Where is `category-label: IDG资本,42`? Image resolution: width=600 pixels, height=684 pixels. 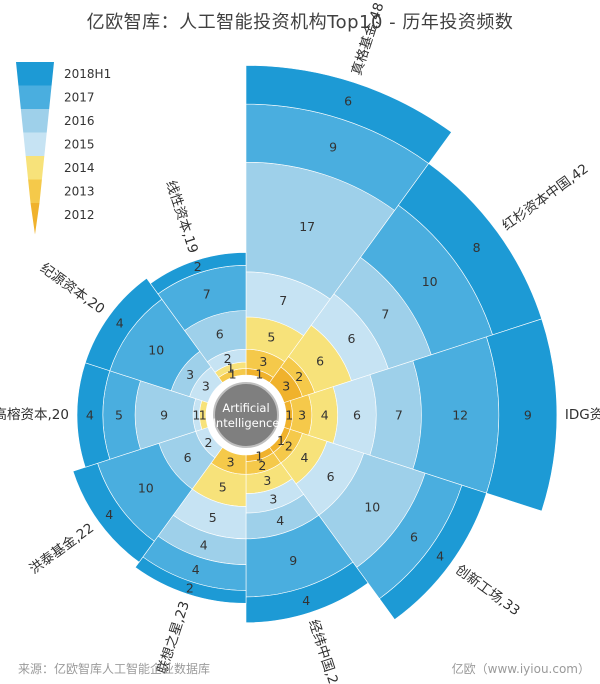 category-label: IDG资本,42 is located at coordinates (582, 415).